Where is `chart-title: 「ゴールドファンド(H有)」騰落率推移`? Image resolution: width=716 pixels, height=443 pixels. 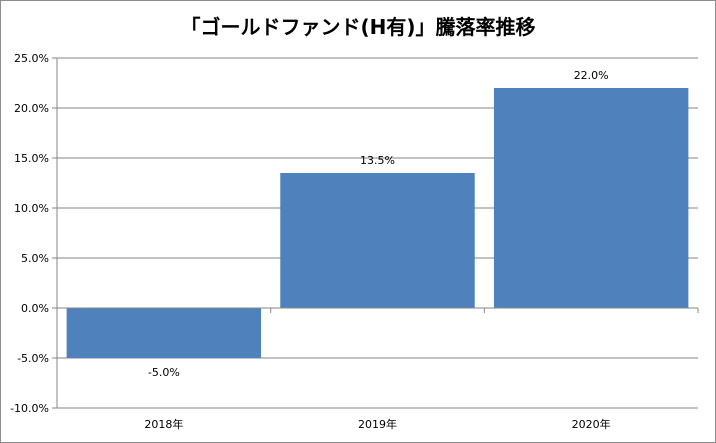 chart-title: 「ゴールドファンド(H有)」騰落率推移 is located at coordinates (358, 27).